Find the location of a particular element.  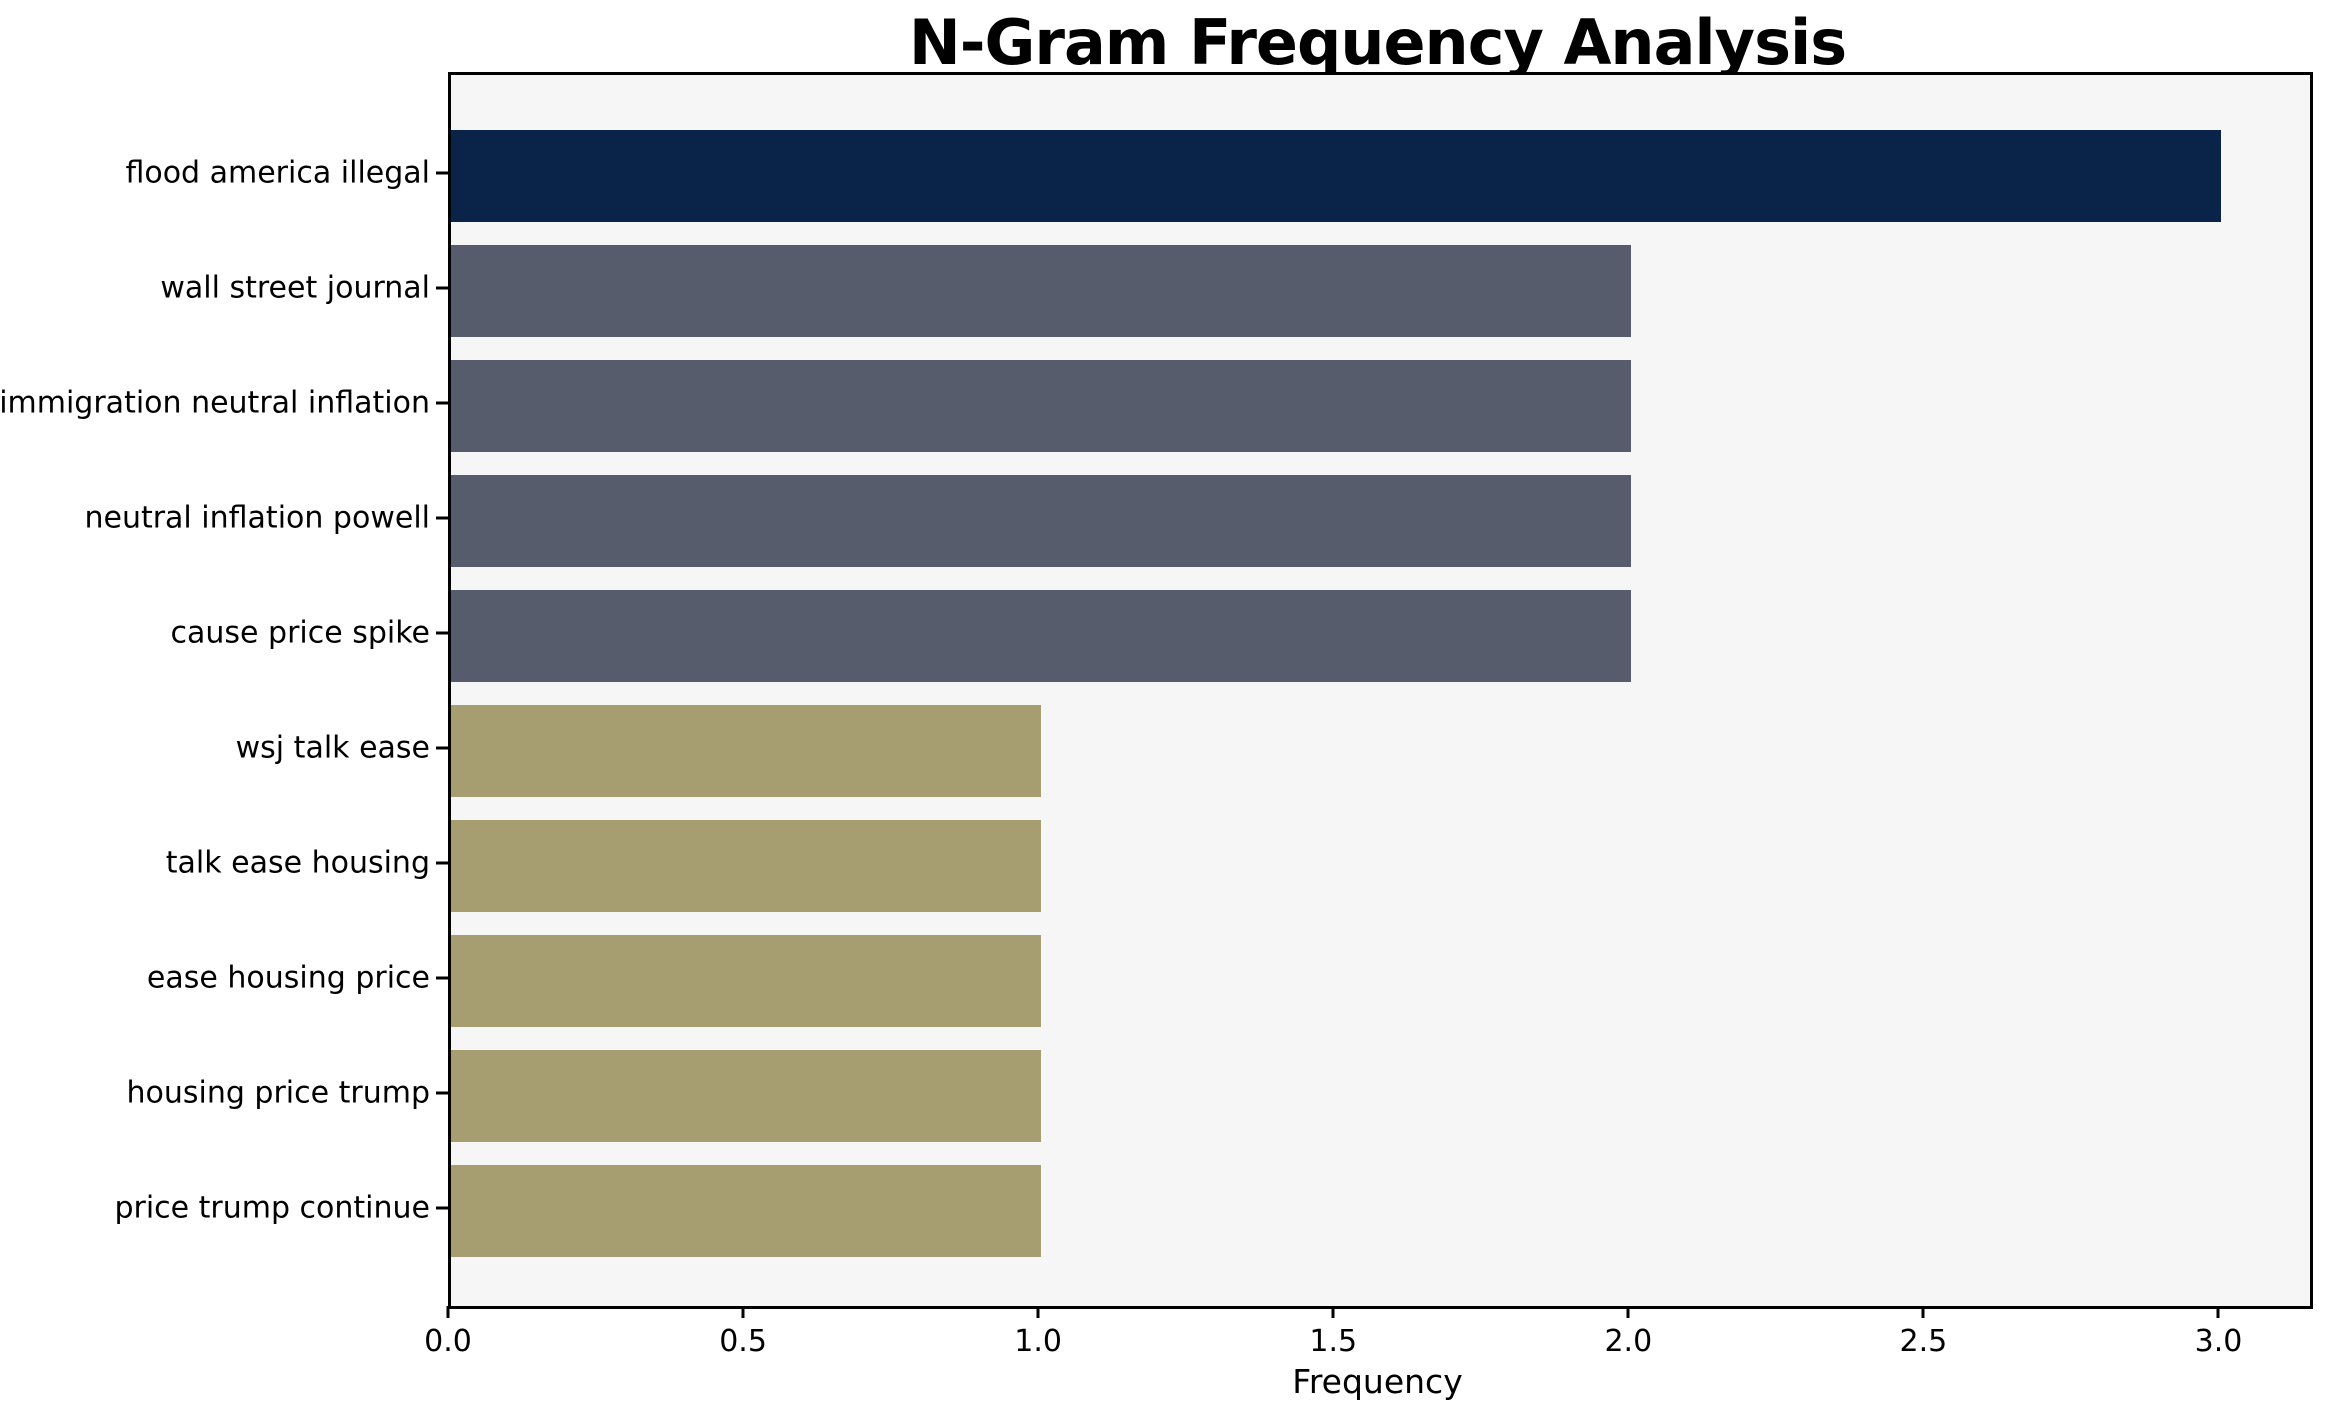

x-tick-label: 0.0 is located at coordinates (448, 1341).